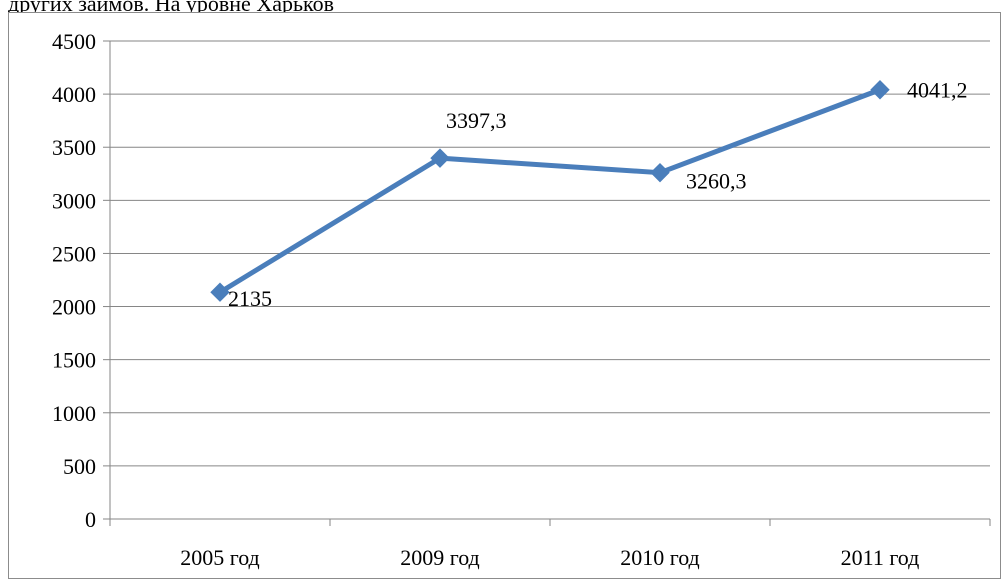 The image size is (1005, 581). What do you see at coordinates (440, 557) in the screenshot?
I see `x-tick-label-1: 2009 год` at bounding box center [440, 557].